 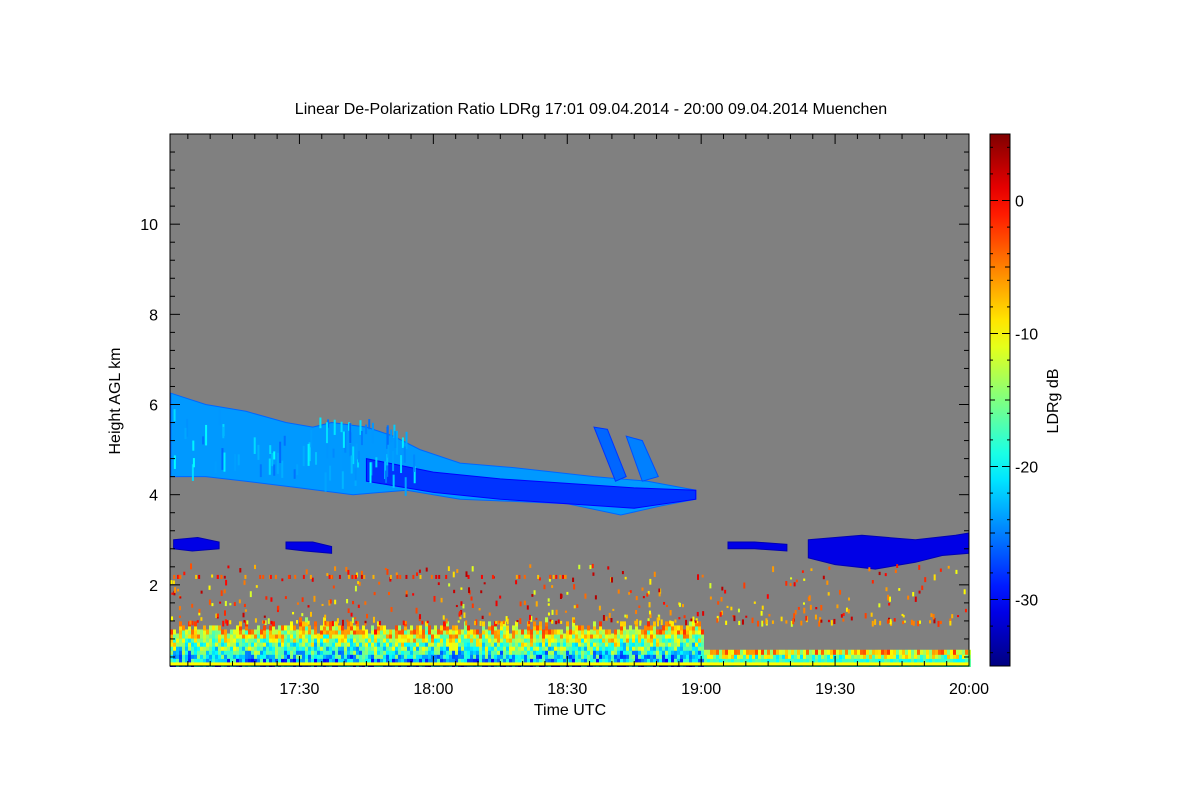 I want to click on noise-speckles, so click(x=568, y=595).